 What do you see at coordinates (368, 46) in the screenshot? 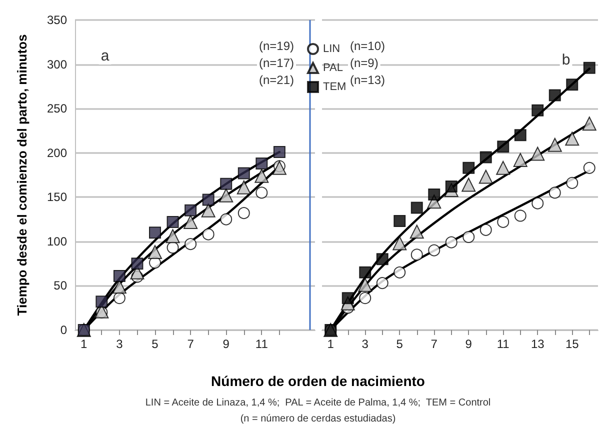
I see `annotation: (n=10)` at bounding box center [368, 46].